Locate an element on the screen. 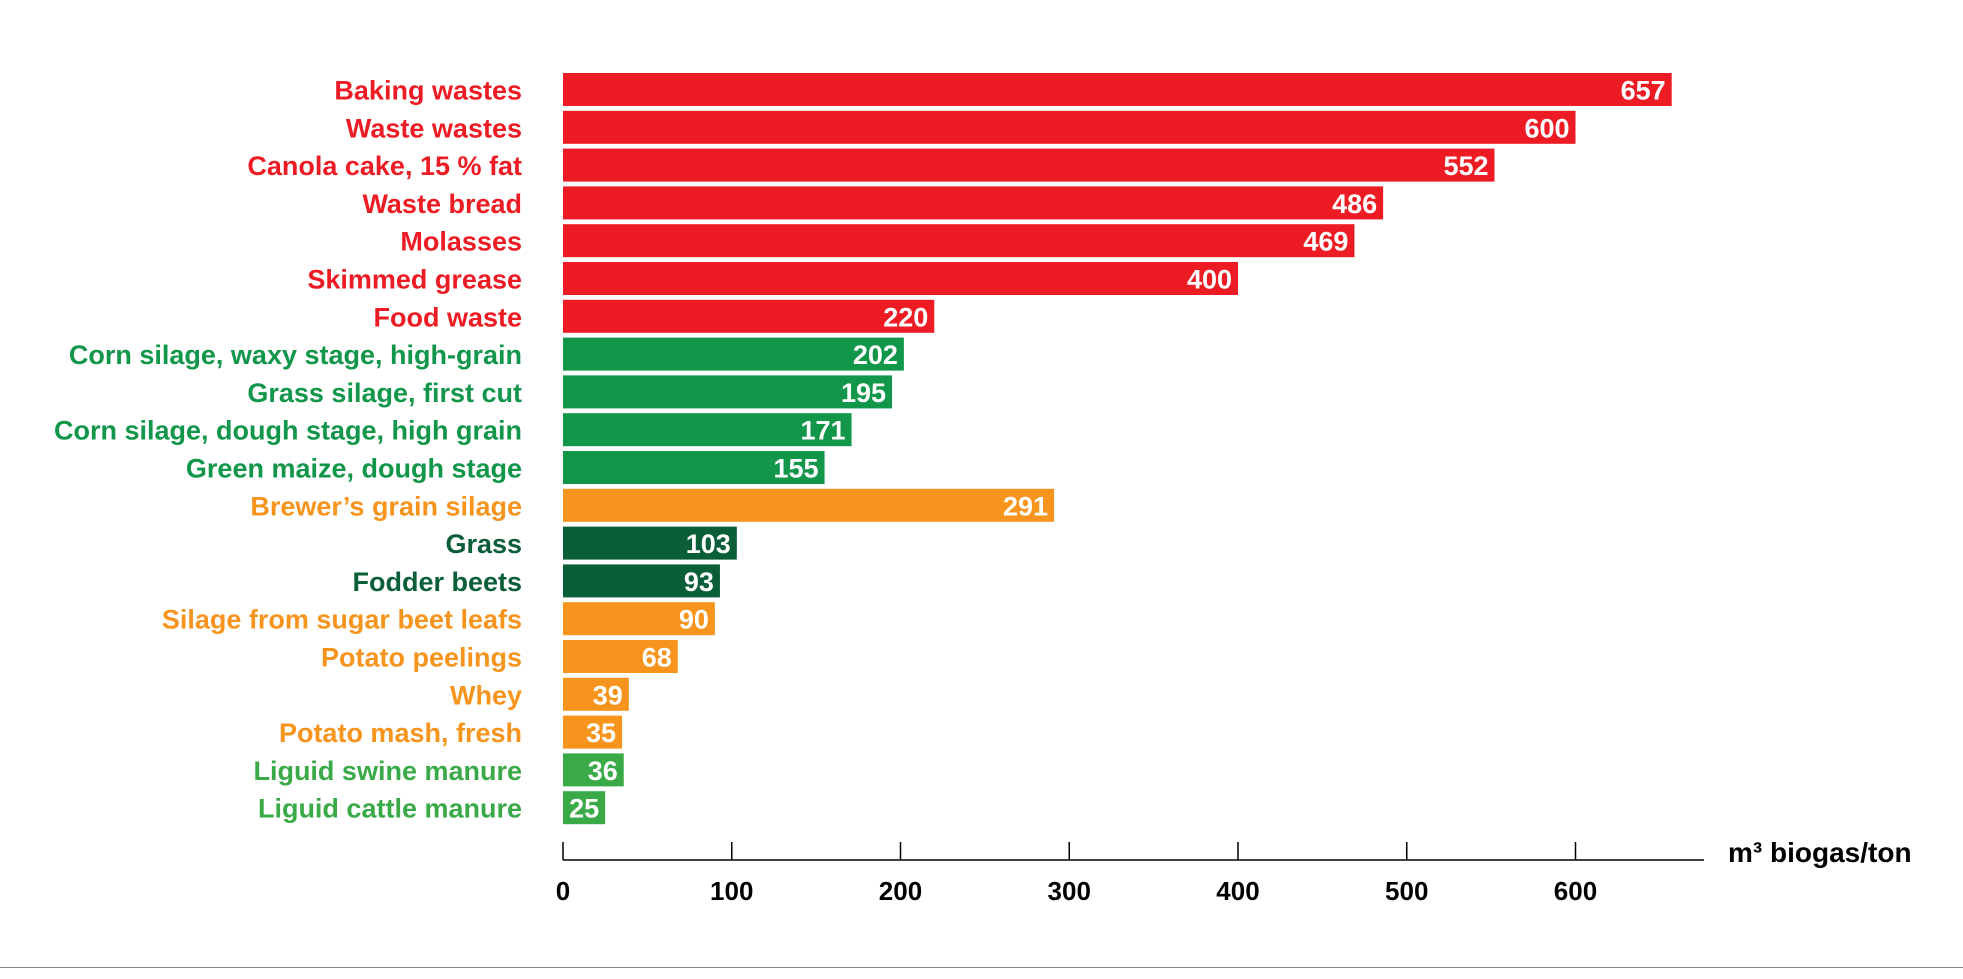  bar-group: Liguid swine manure 36 is located at coordinates (438, 770).